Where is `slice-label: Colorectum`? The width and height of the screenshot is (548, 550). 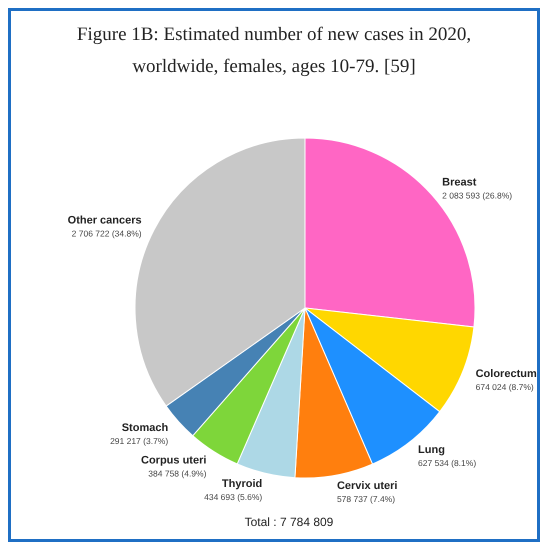 slice-label: Colorectum is located at coordinates (506, 374).